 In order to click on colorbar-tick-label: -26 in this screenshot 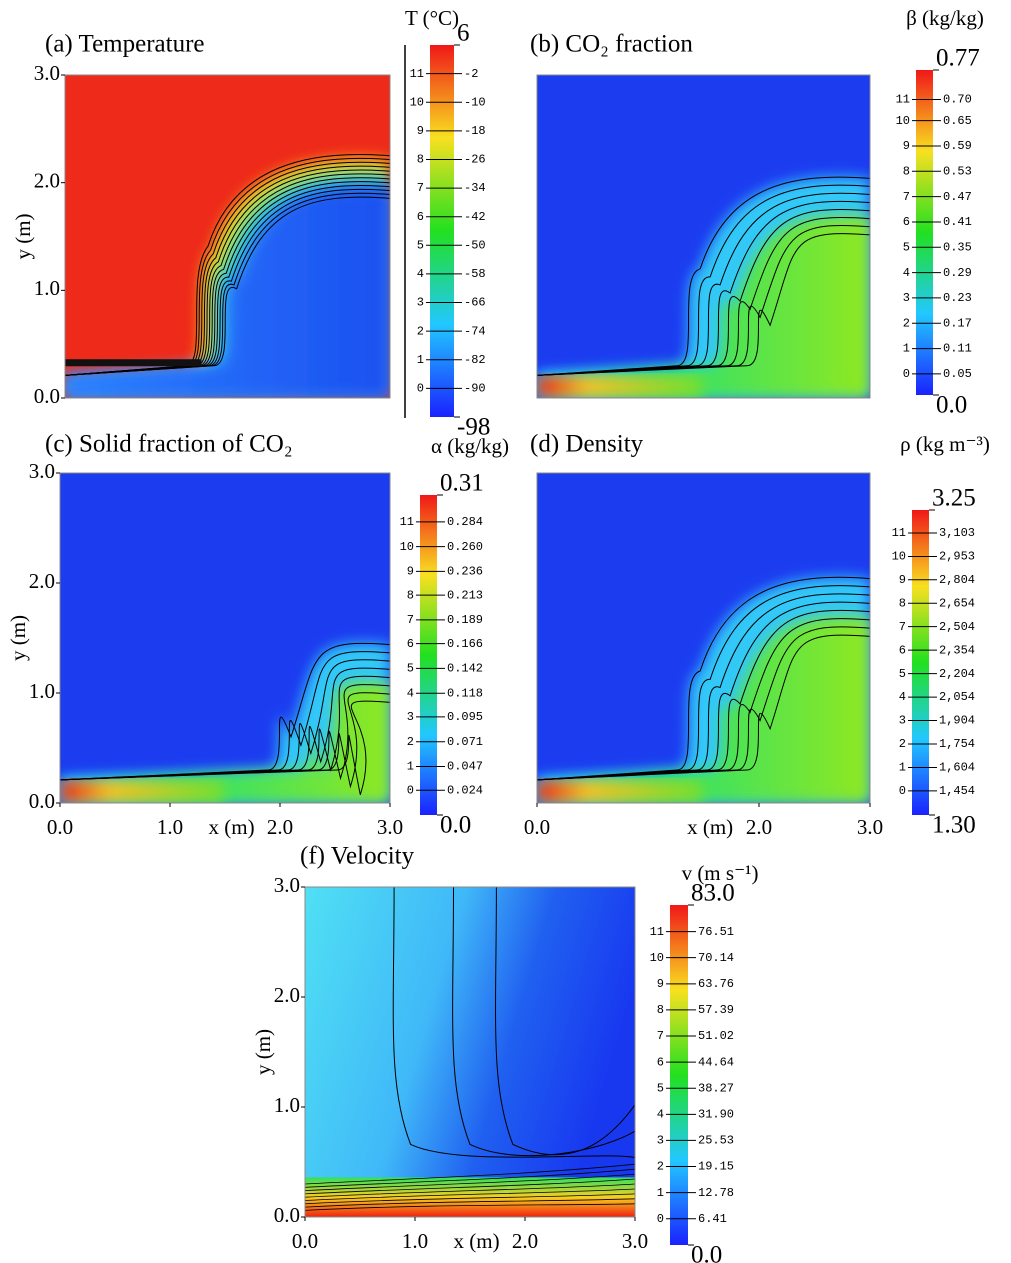, I will do `click(475, 160)`.